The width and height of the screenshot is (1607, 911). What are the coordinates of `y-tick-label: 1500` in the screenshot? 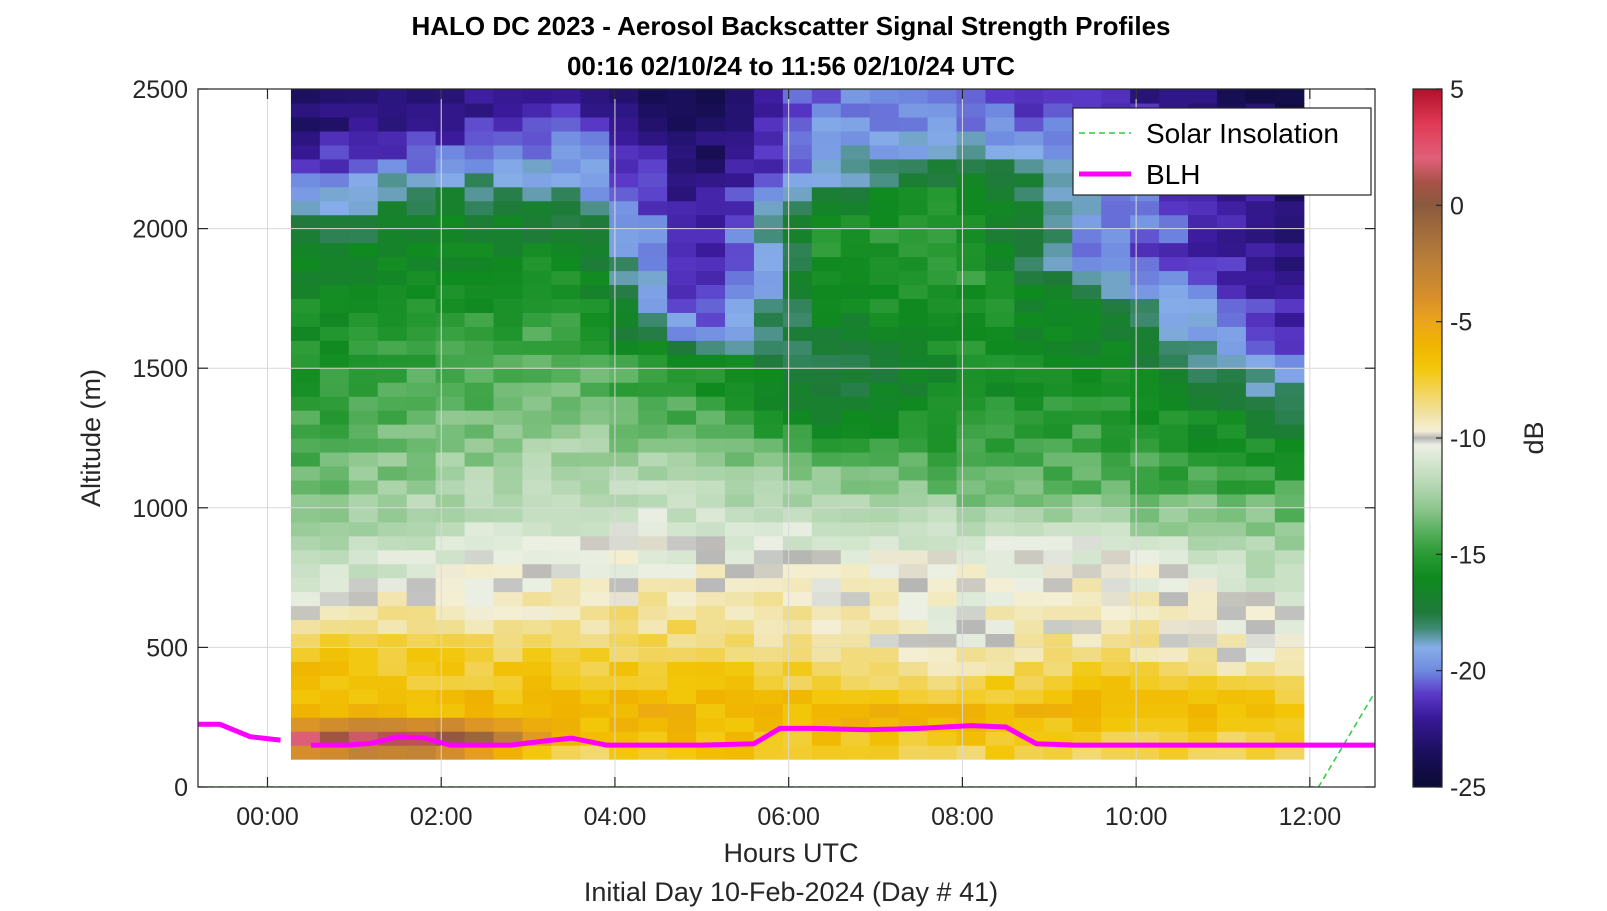 It's located at (160, 369).